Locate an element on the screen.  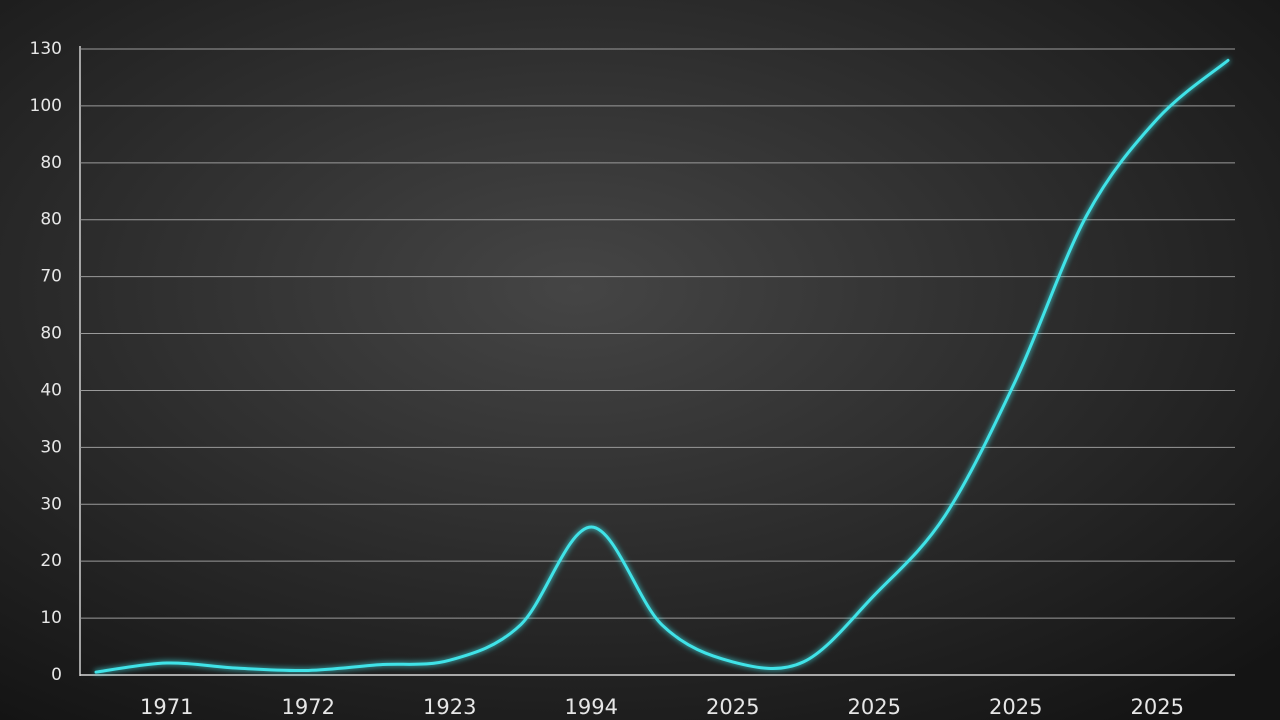
x-tick-label: 1923 is located at coordinates (449, 707).